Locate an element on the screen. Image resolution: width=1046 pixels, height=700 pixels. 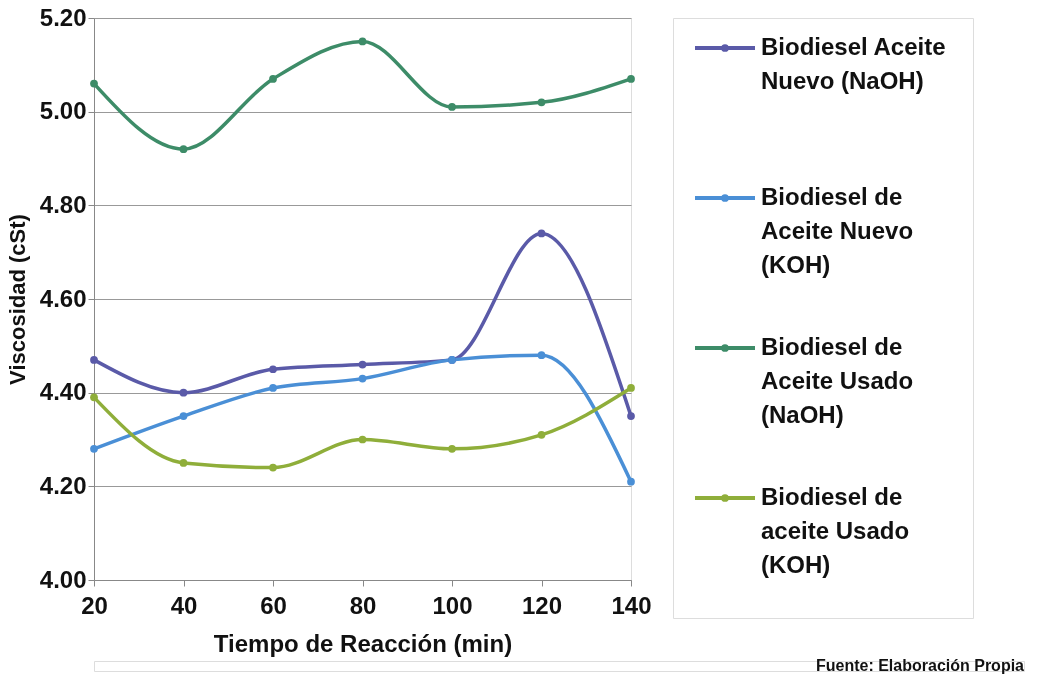
y-tick-label: 4.80 is located at coordinates (63, 204).